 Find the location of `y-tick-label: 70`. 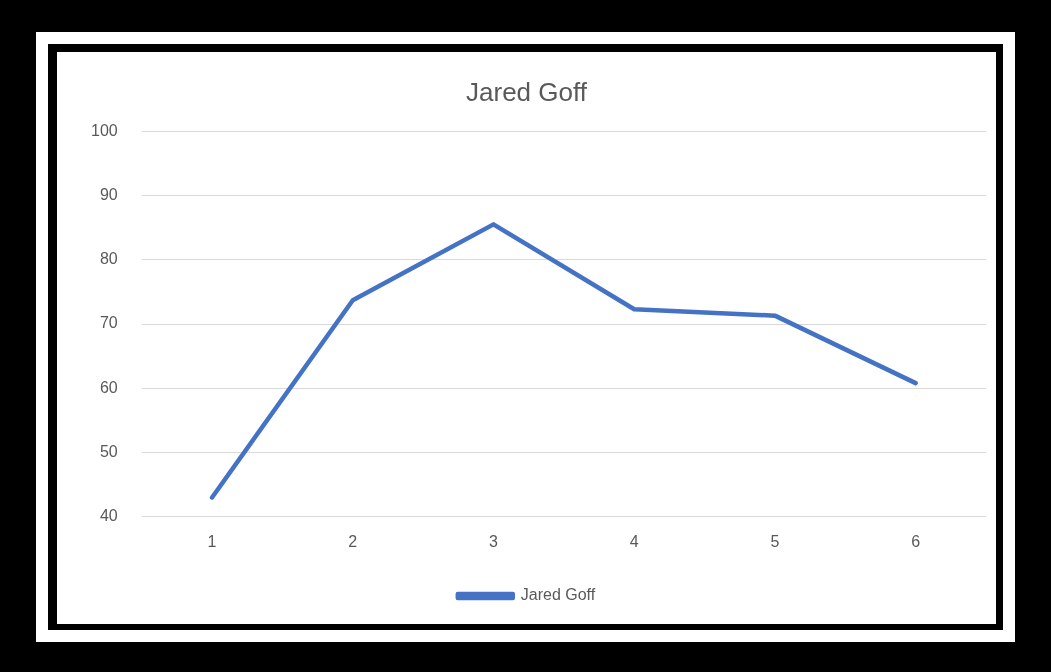

y-tick-label: 70 is located at coordinates (108, 323).